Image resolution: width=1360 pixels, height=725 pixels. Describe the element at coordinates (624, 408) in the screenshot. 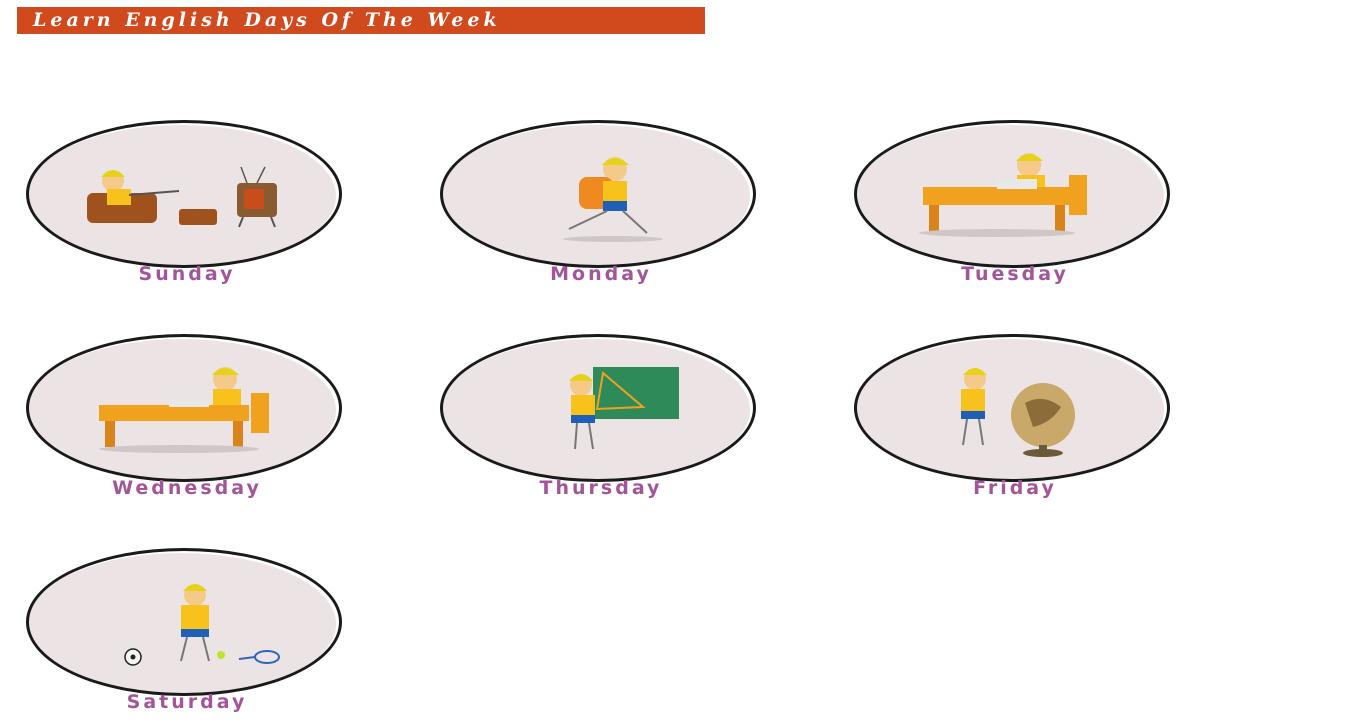

I see `boy-at-blackboard-icon` at that location.